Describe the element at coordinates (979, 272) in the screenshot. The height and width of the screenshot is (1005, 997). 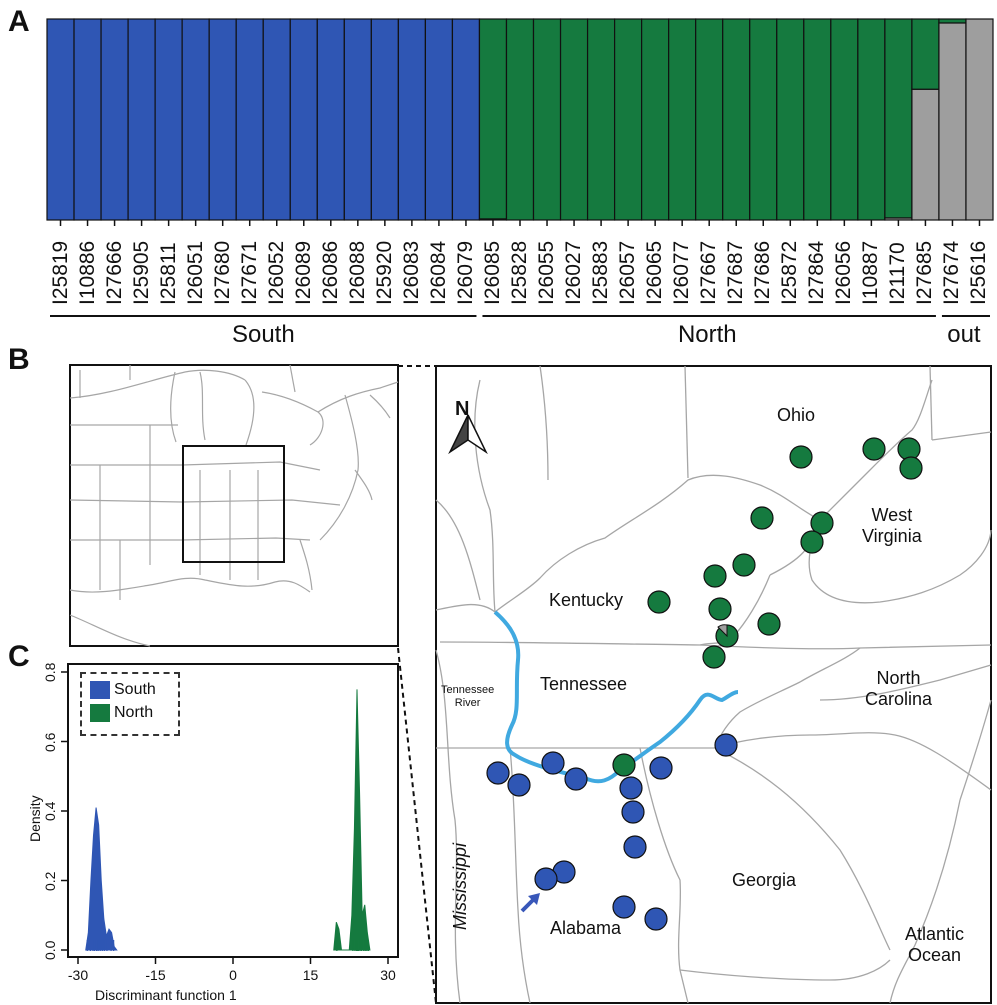
I see `sample-id-label: I25616` at that location.